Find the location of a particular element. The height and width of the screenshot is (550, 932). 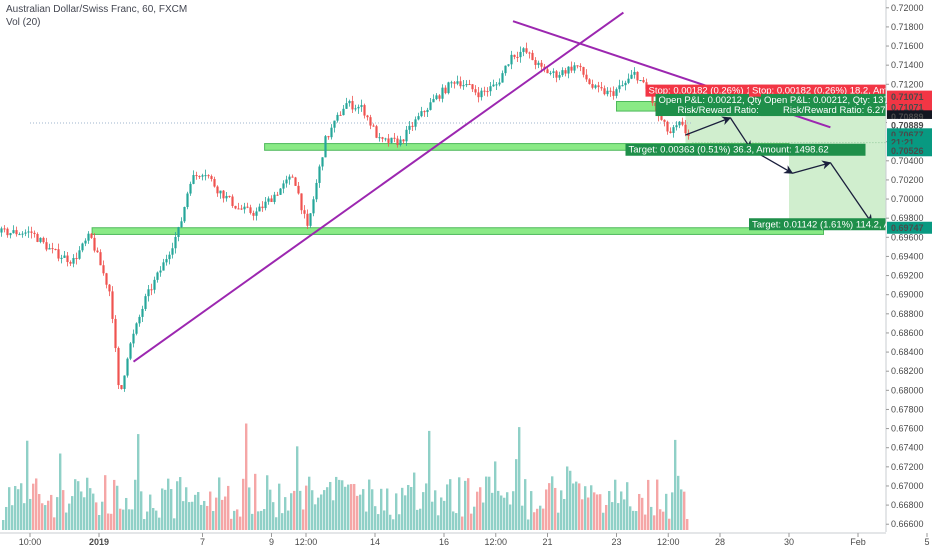

price-badge-4: 0.70889 is located at coordinates (909, 124).